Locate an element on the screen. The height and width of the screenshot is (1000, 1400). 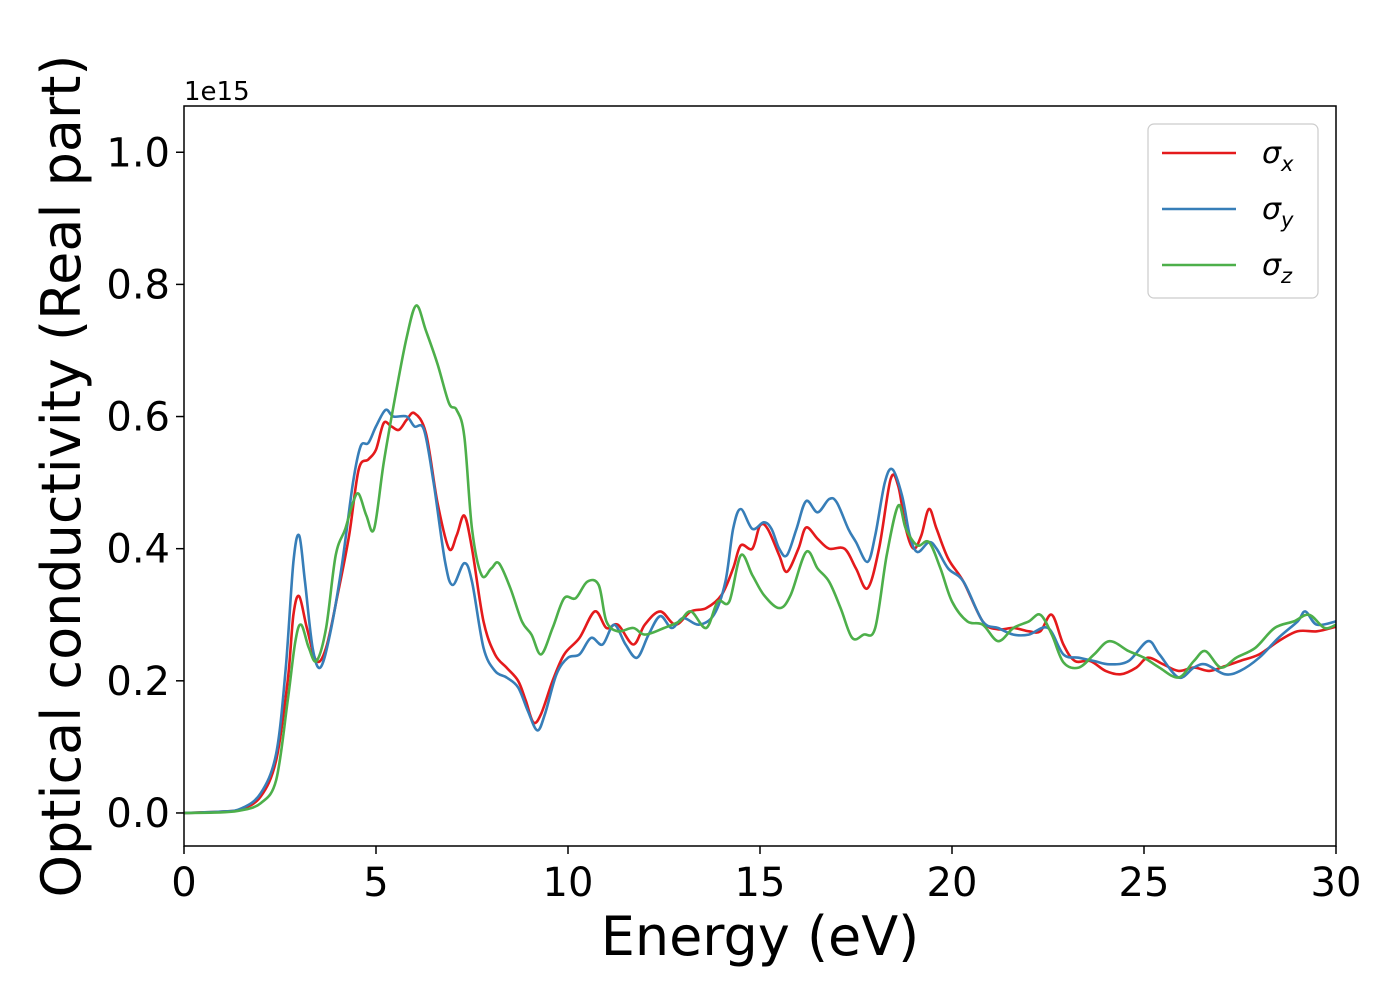
y-tick-label: 0.0 is located at coordinates (138, 814).